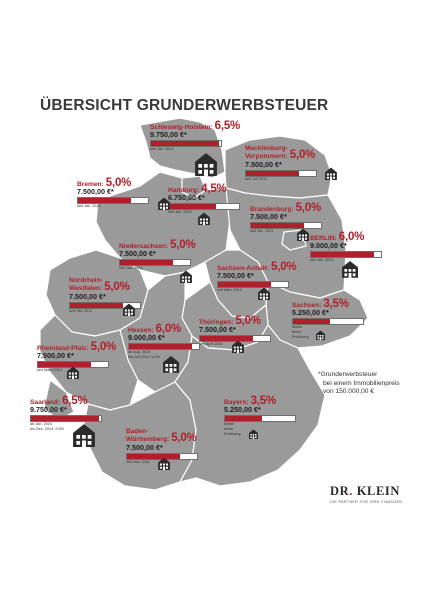 The image size is (425, 602). What do you see at coordinates (377, 491) in the screenshot?
I see `brand-name-part2: KLEIN` at bounding box center [377, 491].